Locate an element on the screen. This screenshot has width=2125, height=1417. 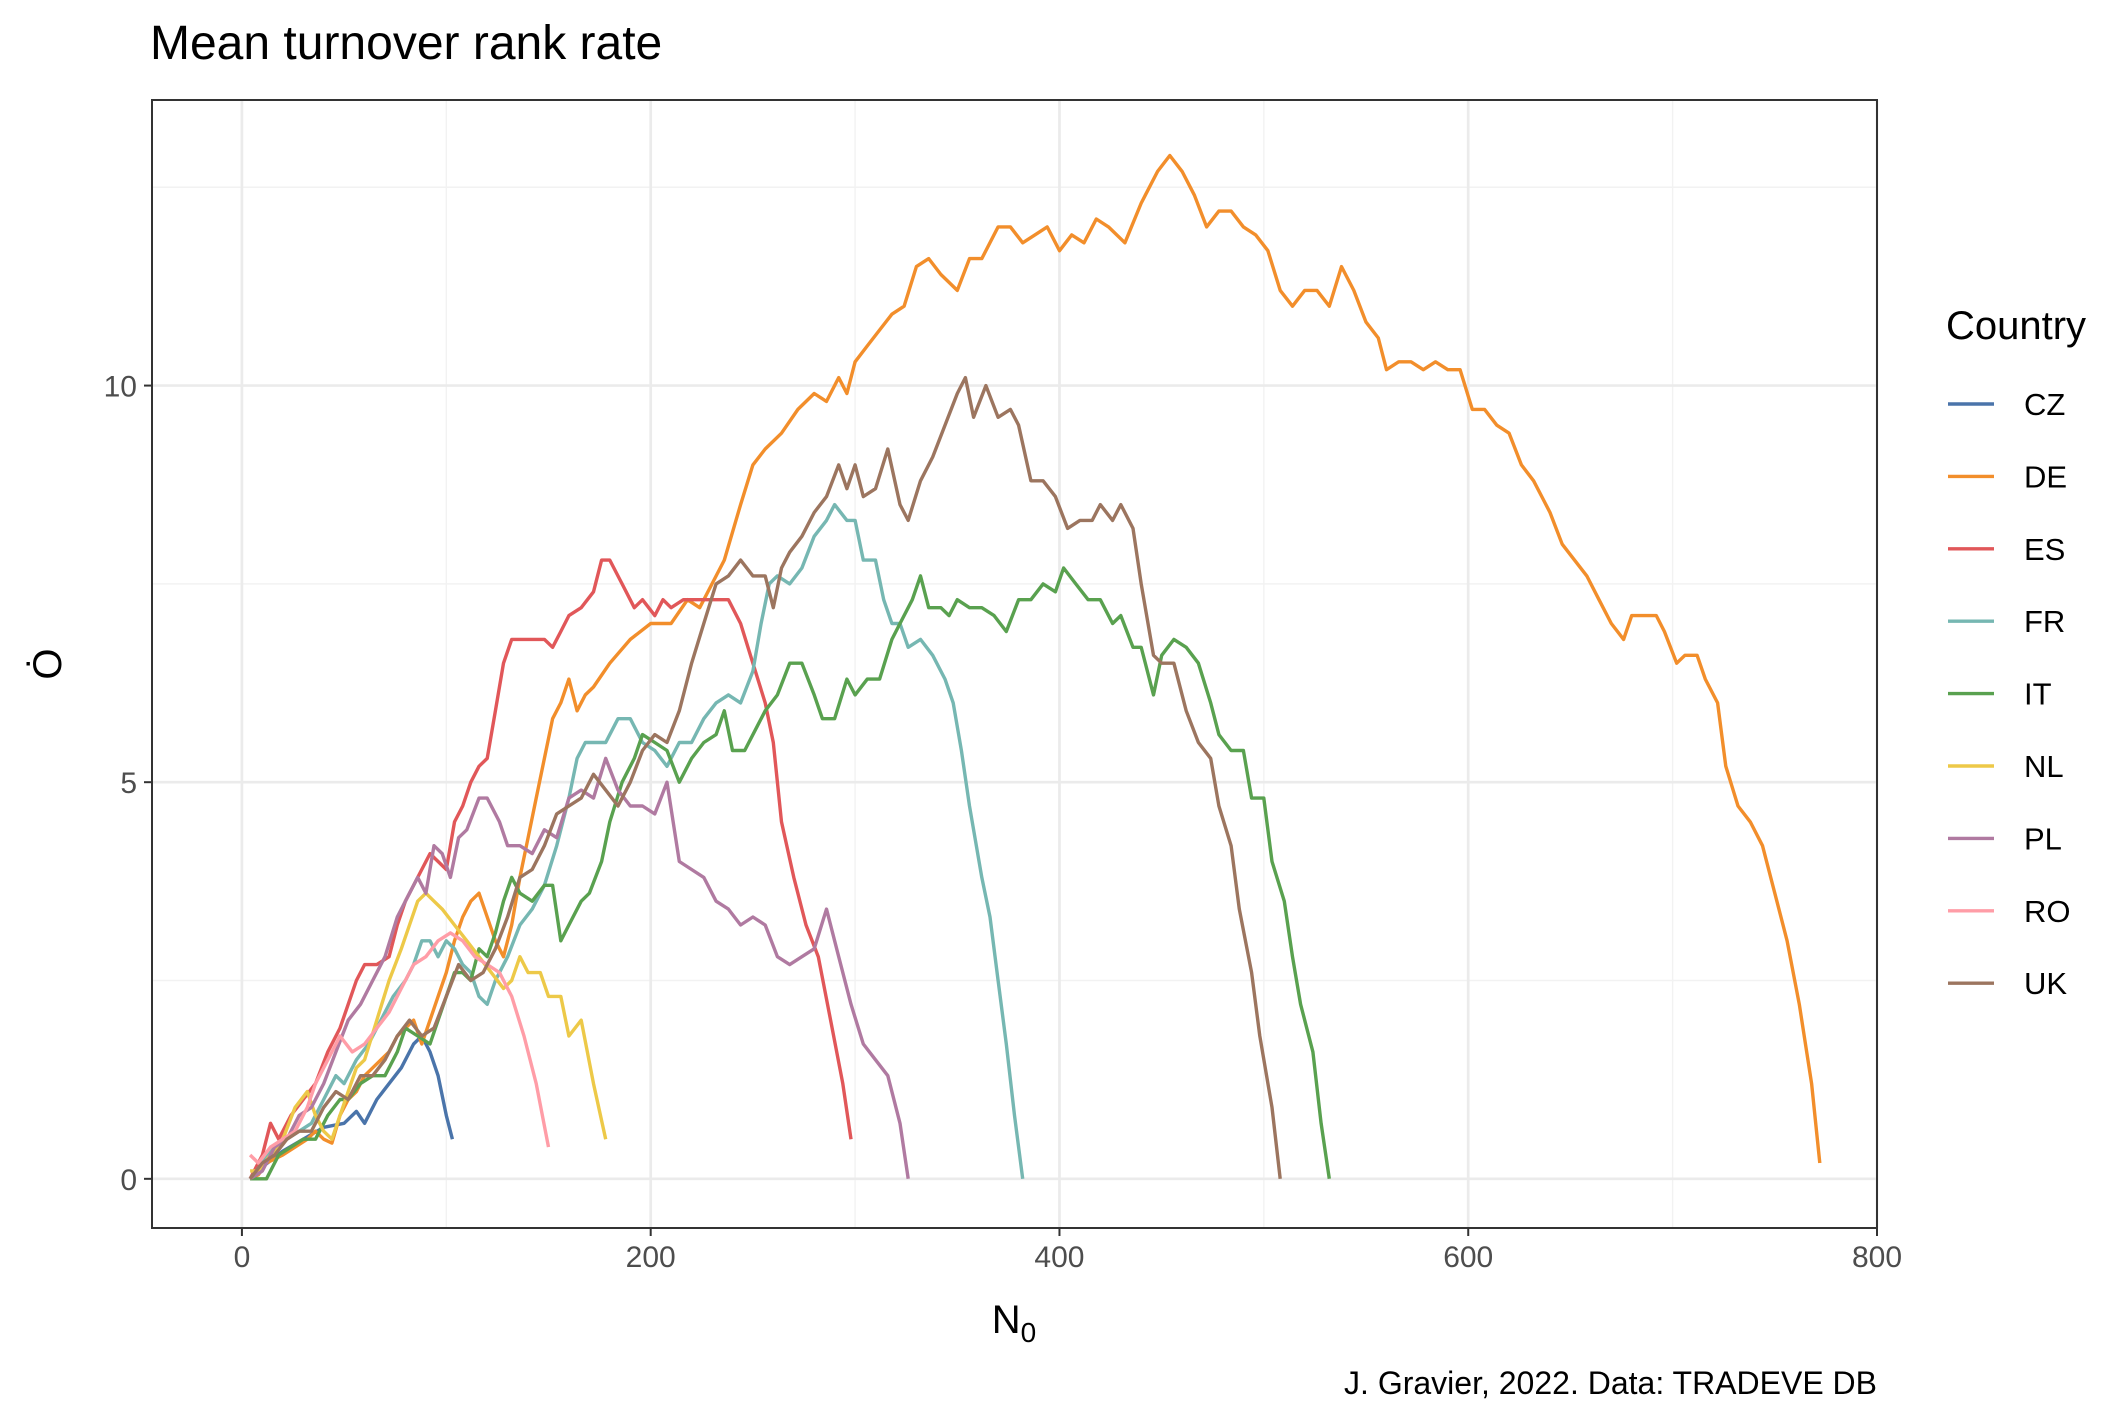
legend-label-ro: RO is located at coordinates (2047, 911).